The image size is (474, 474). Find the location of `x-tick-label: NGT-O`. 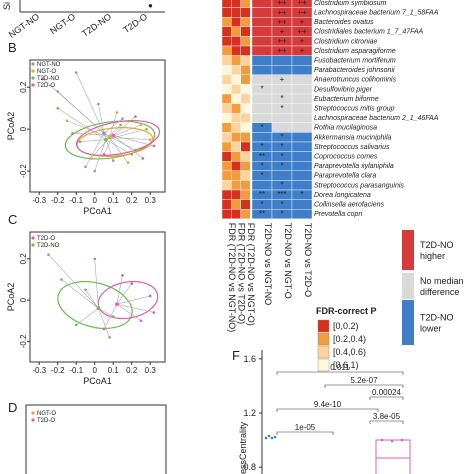

x-tick-label: NGT-O is located at coordinates (62, 23).